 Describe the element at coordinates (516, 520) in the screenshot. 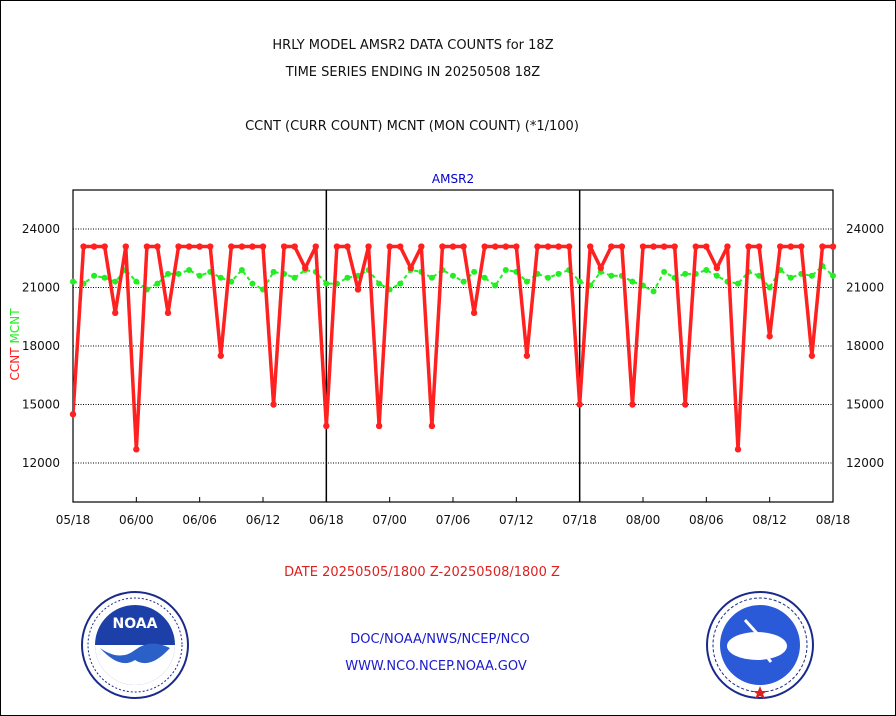

I see `x-tick-label: 07/12` at that location.